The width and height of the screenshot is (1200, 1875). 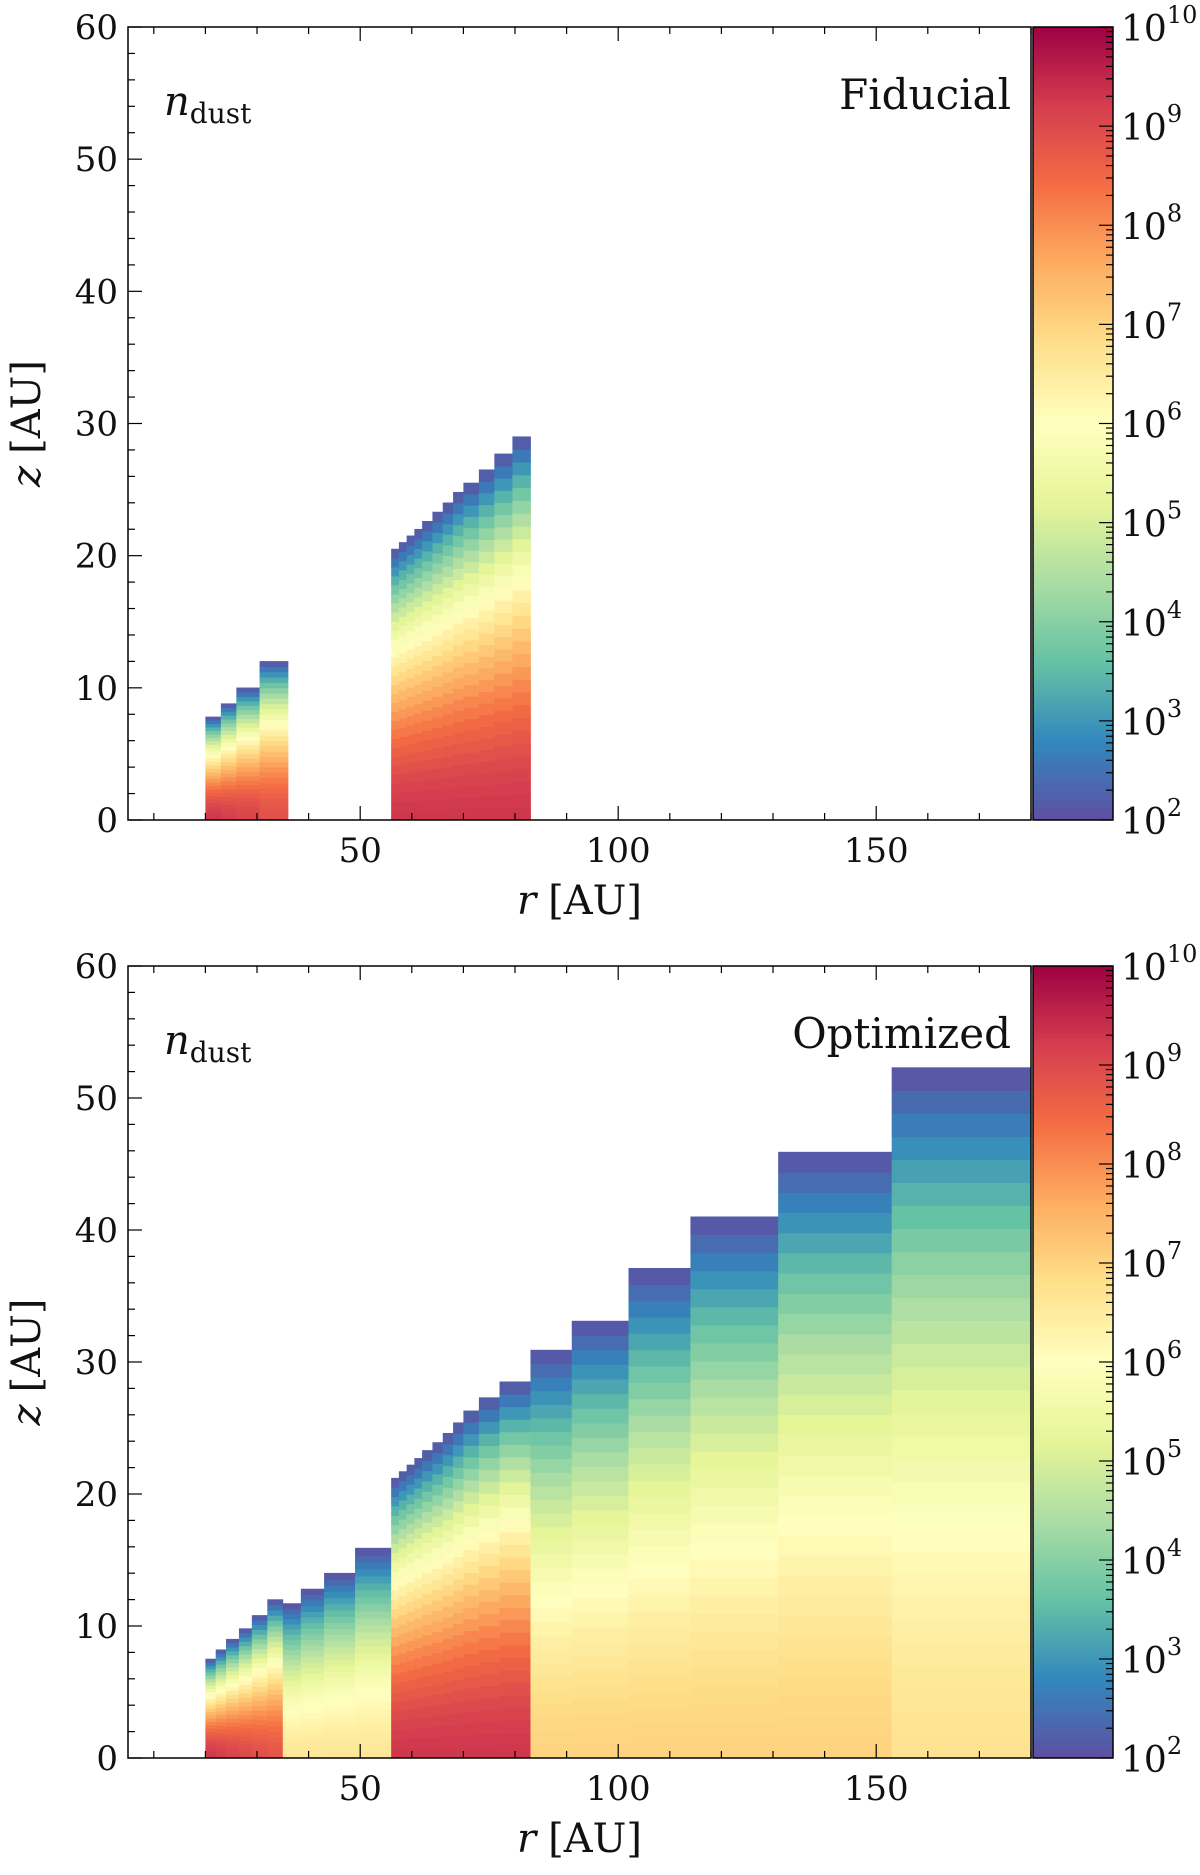 I want to click on heatmap-column, so click(x=471, y=1584).